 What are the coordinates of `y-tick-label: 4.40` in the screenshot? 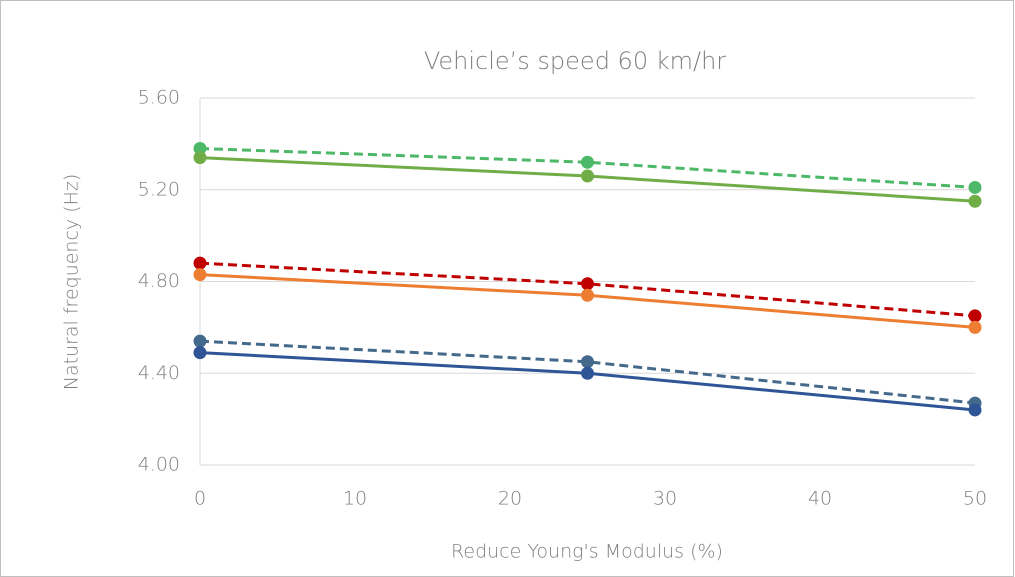 It's located at (159, 373).